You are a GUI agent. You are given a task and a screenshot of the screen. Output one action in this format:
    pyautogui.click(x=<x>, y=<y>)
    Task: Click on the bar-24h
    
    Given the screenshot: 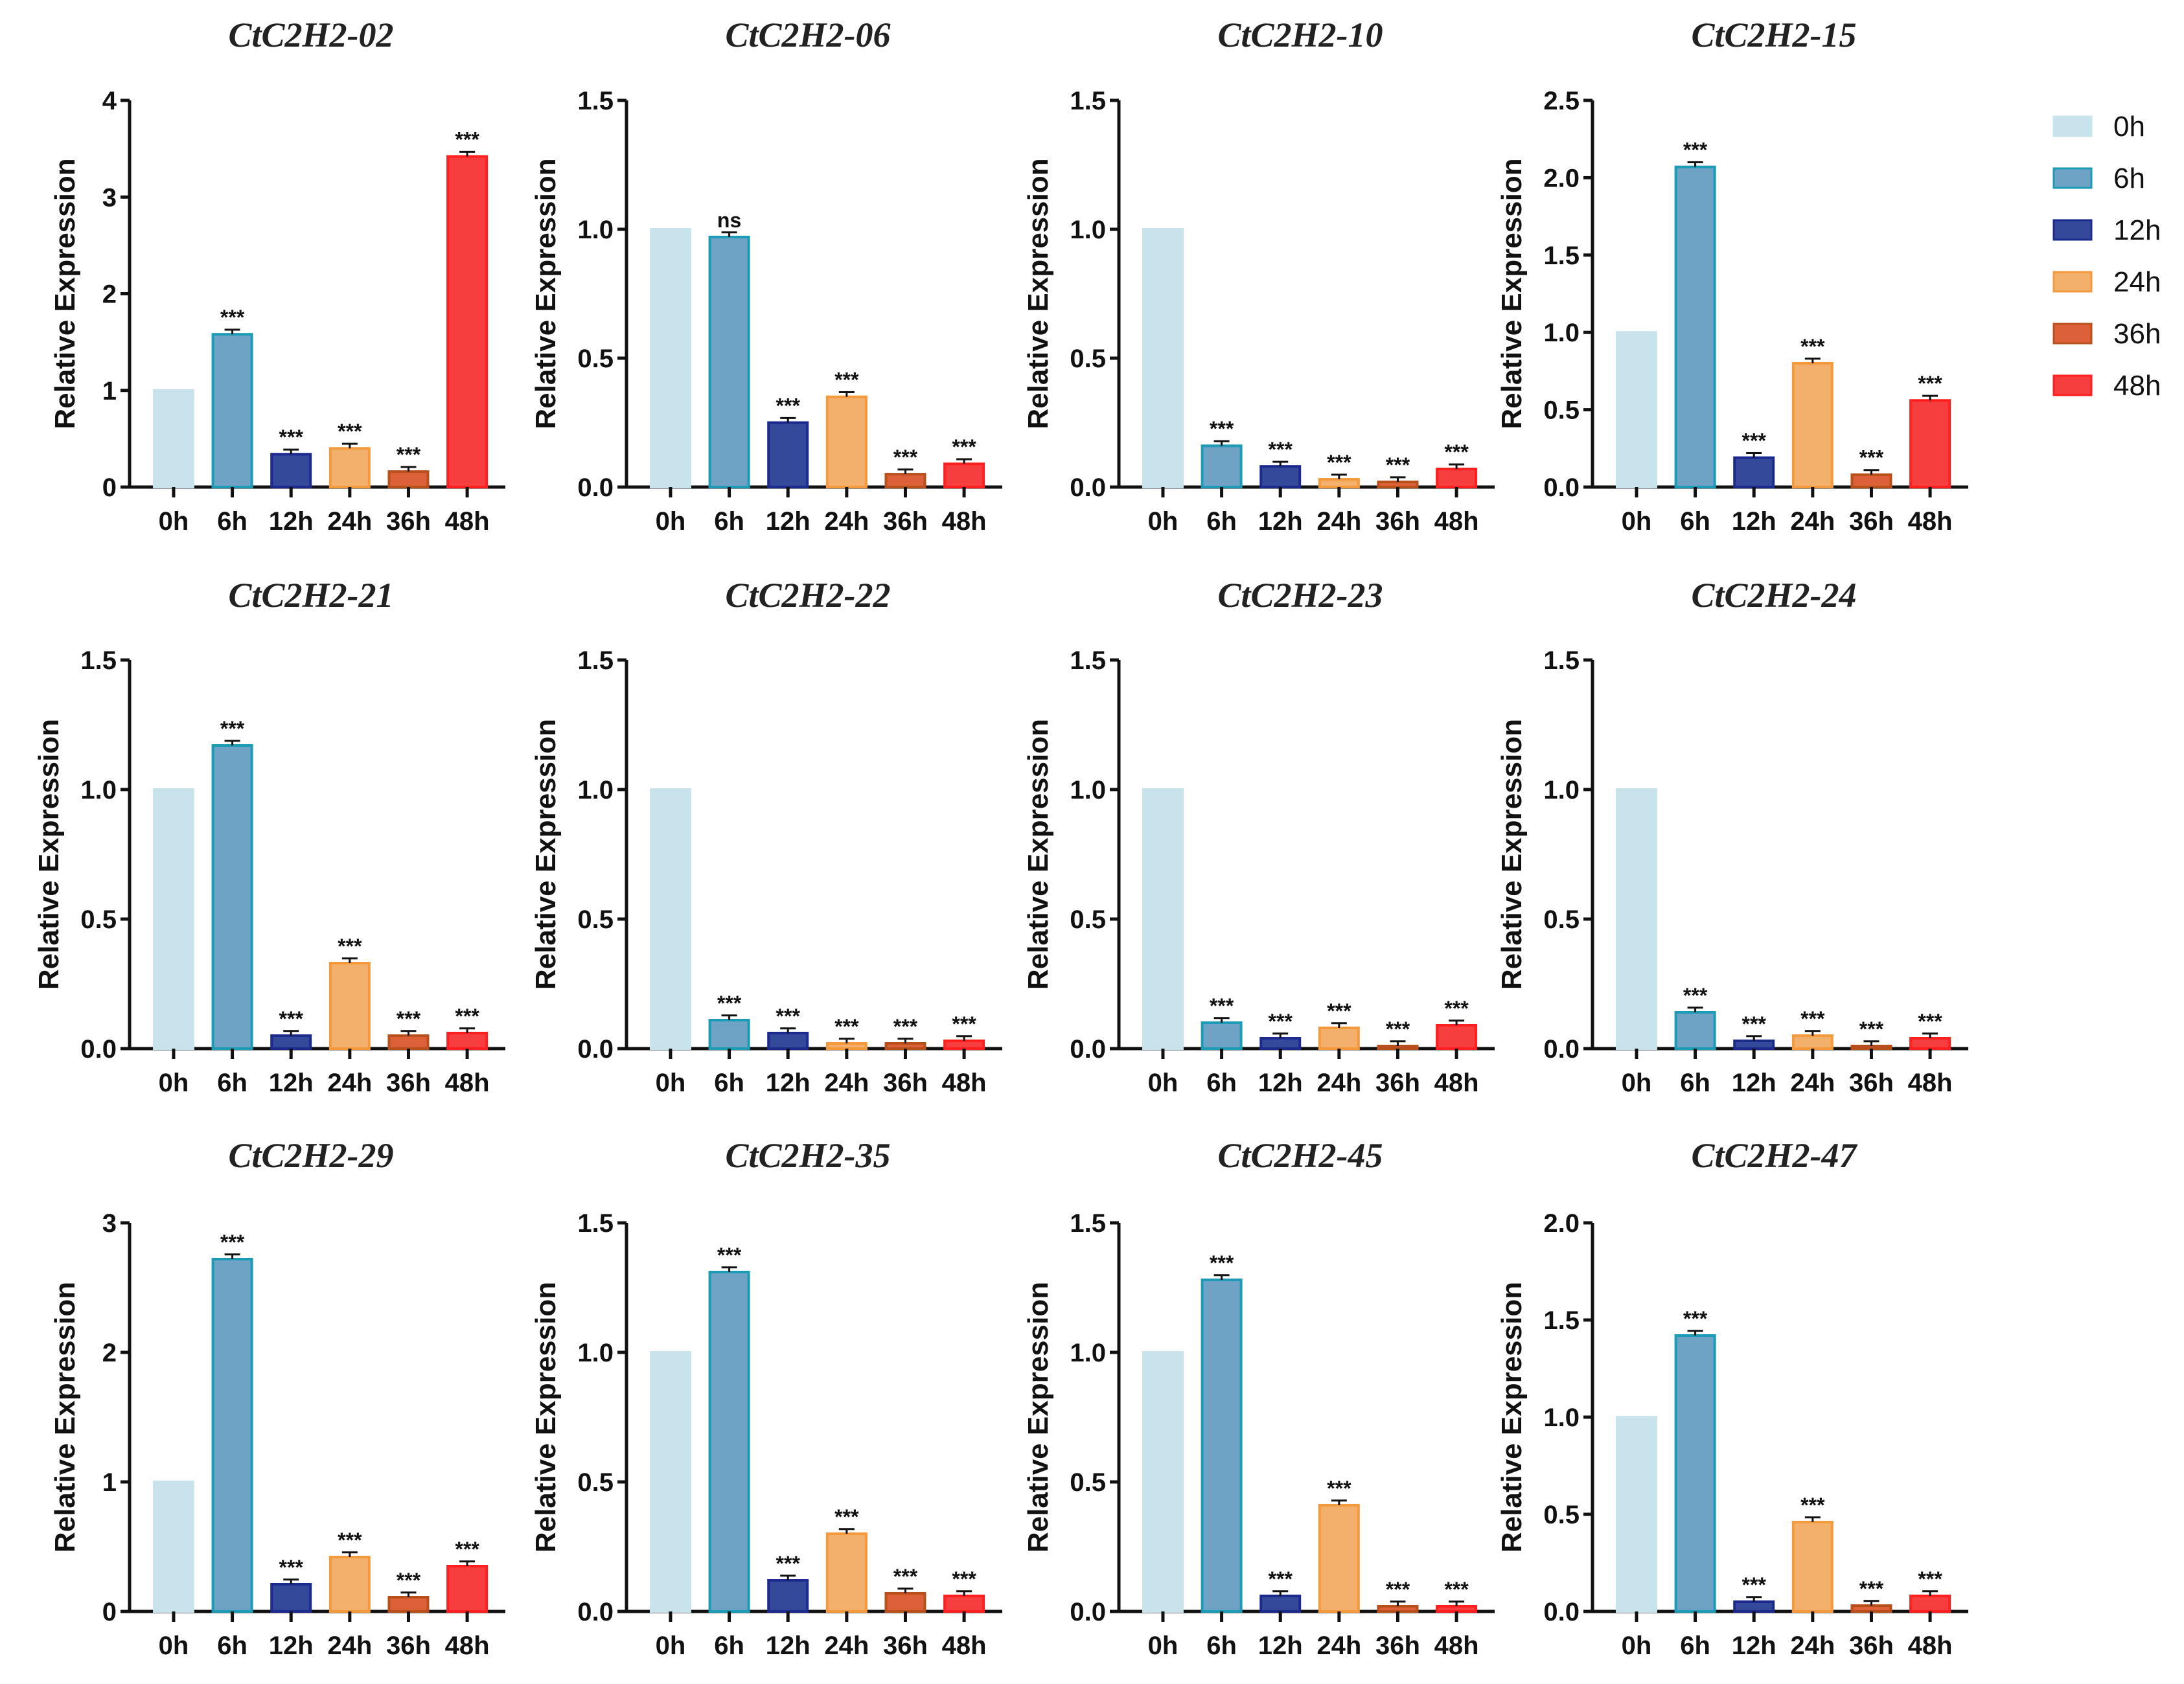 What is the action you would take?
    pyautogui.click(x=349, y=467)
    